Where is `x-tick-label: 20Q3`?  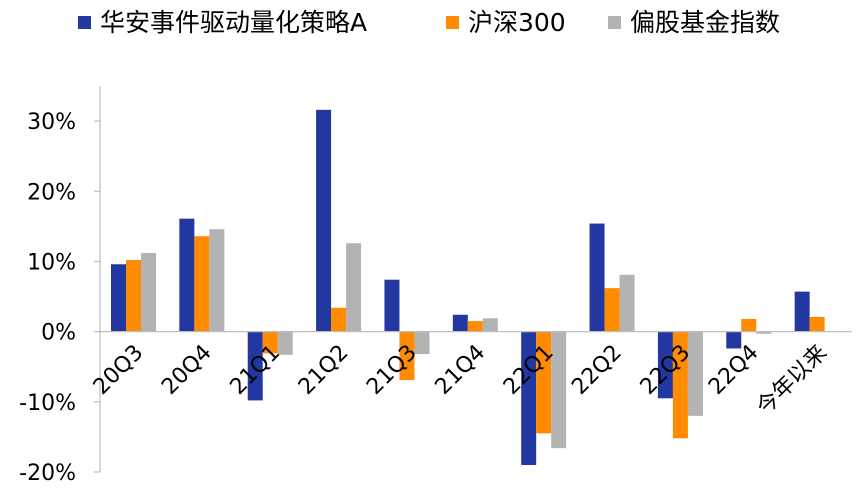
x-tick-label: 20Q3 is located at coordinates (119, 370).